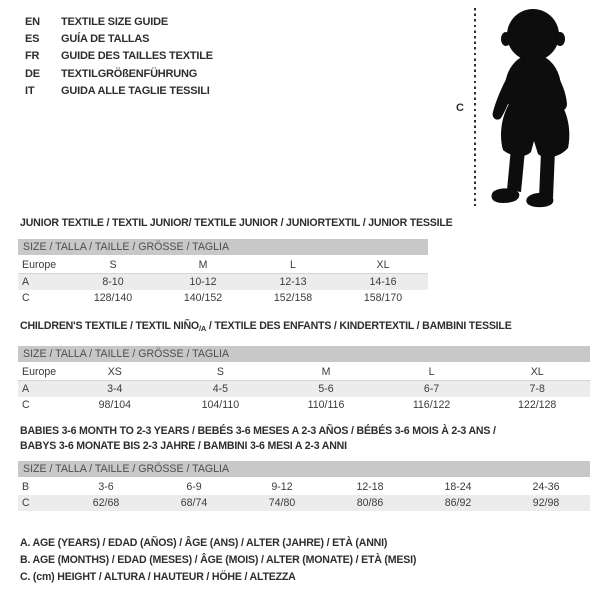 The height and width of the screenshot is (600, 600). What do you see at coordinates (32, 73) in the screenshot?
I see `language-code: DE` at bounding box center [32, 73].